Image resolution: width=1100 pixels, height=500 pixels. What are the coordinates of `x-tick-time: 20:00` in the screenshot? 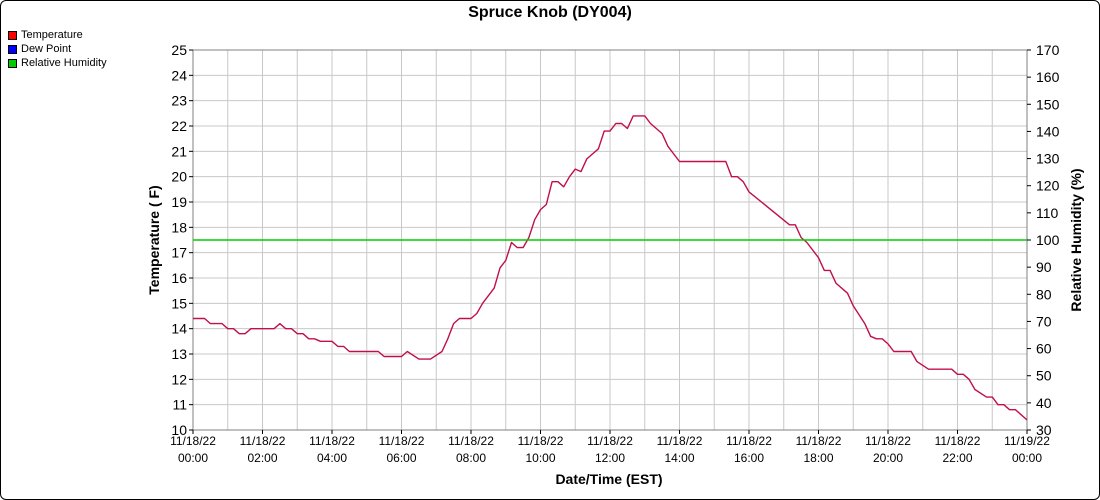 It's located at (888, 458).